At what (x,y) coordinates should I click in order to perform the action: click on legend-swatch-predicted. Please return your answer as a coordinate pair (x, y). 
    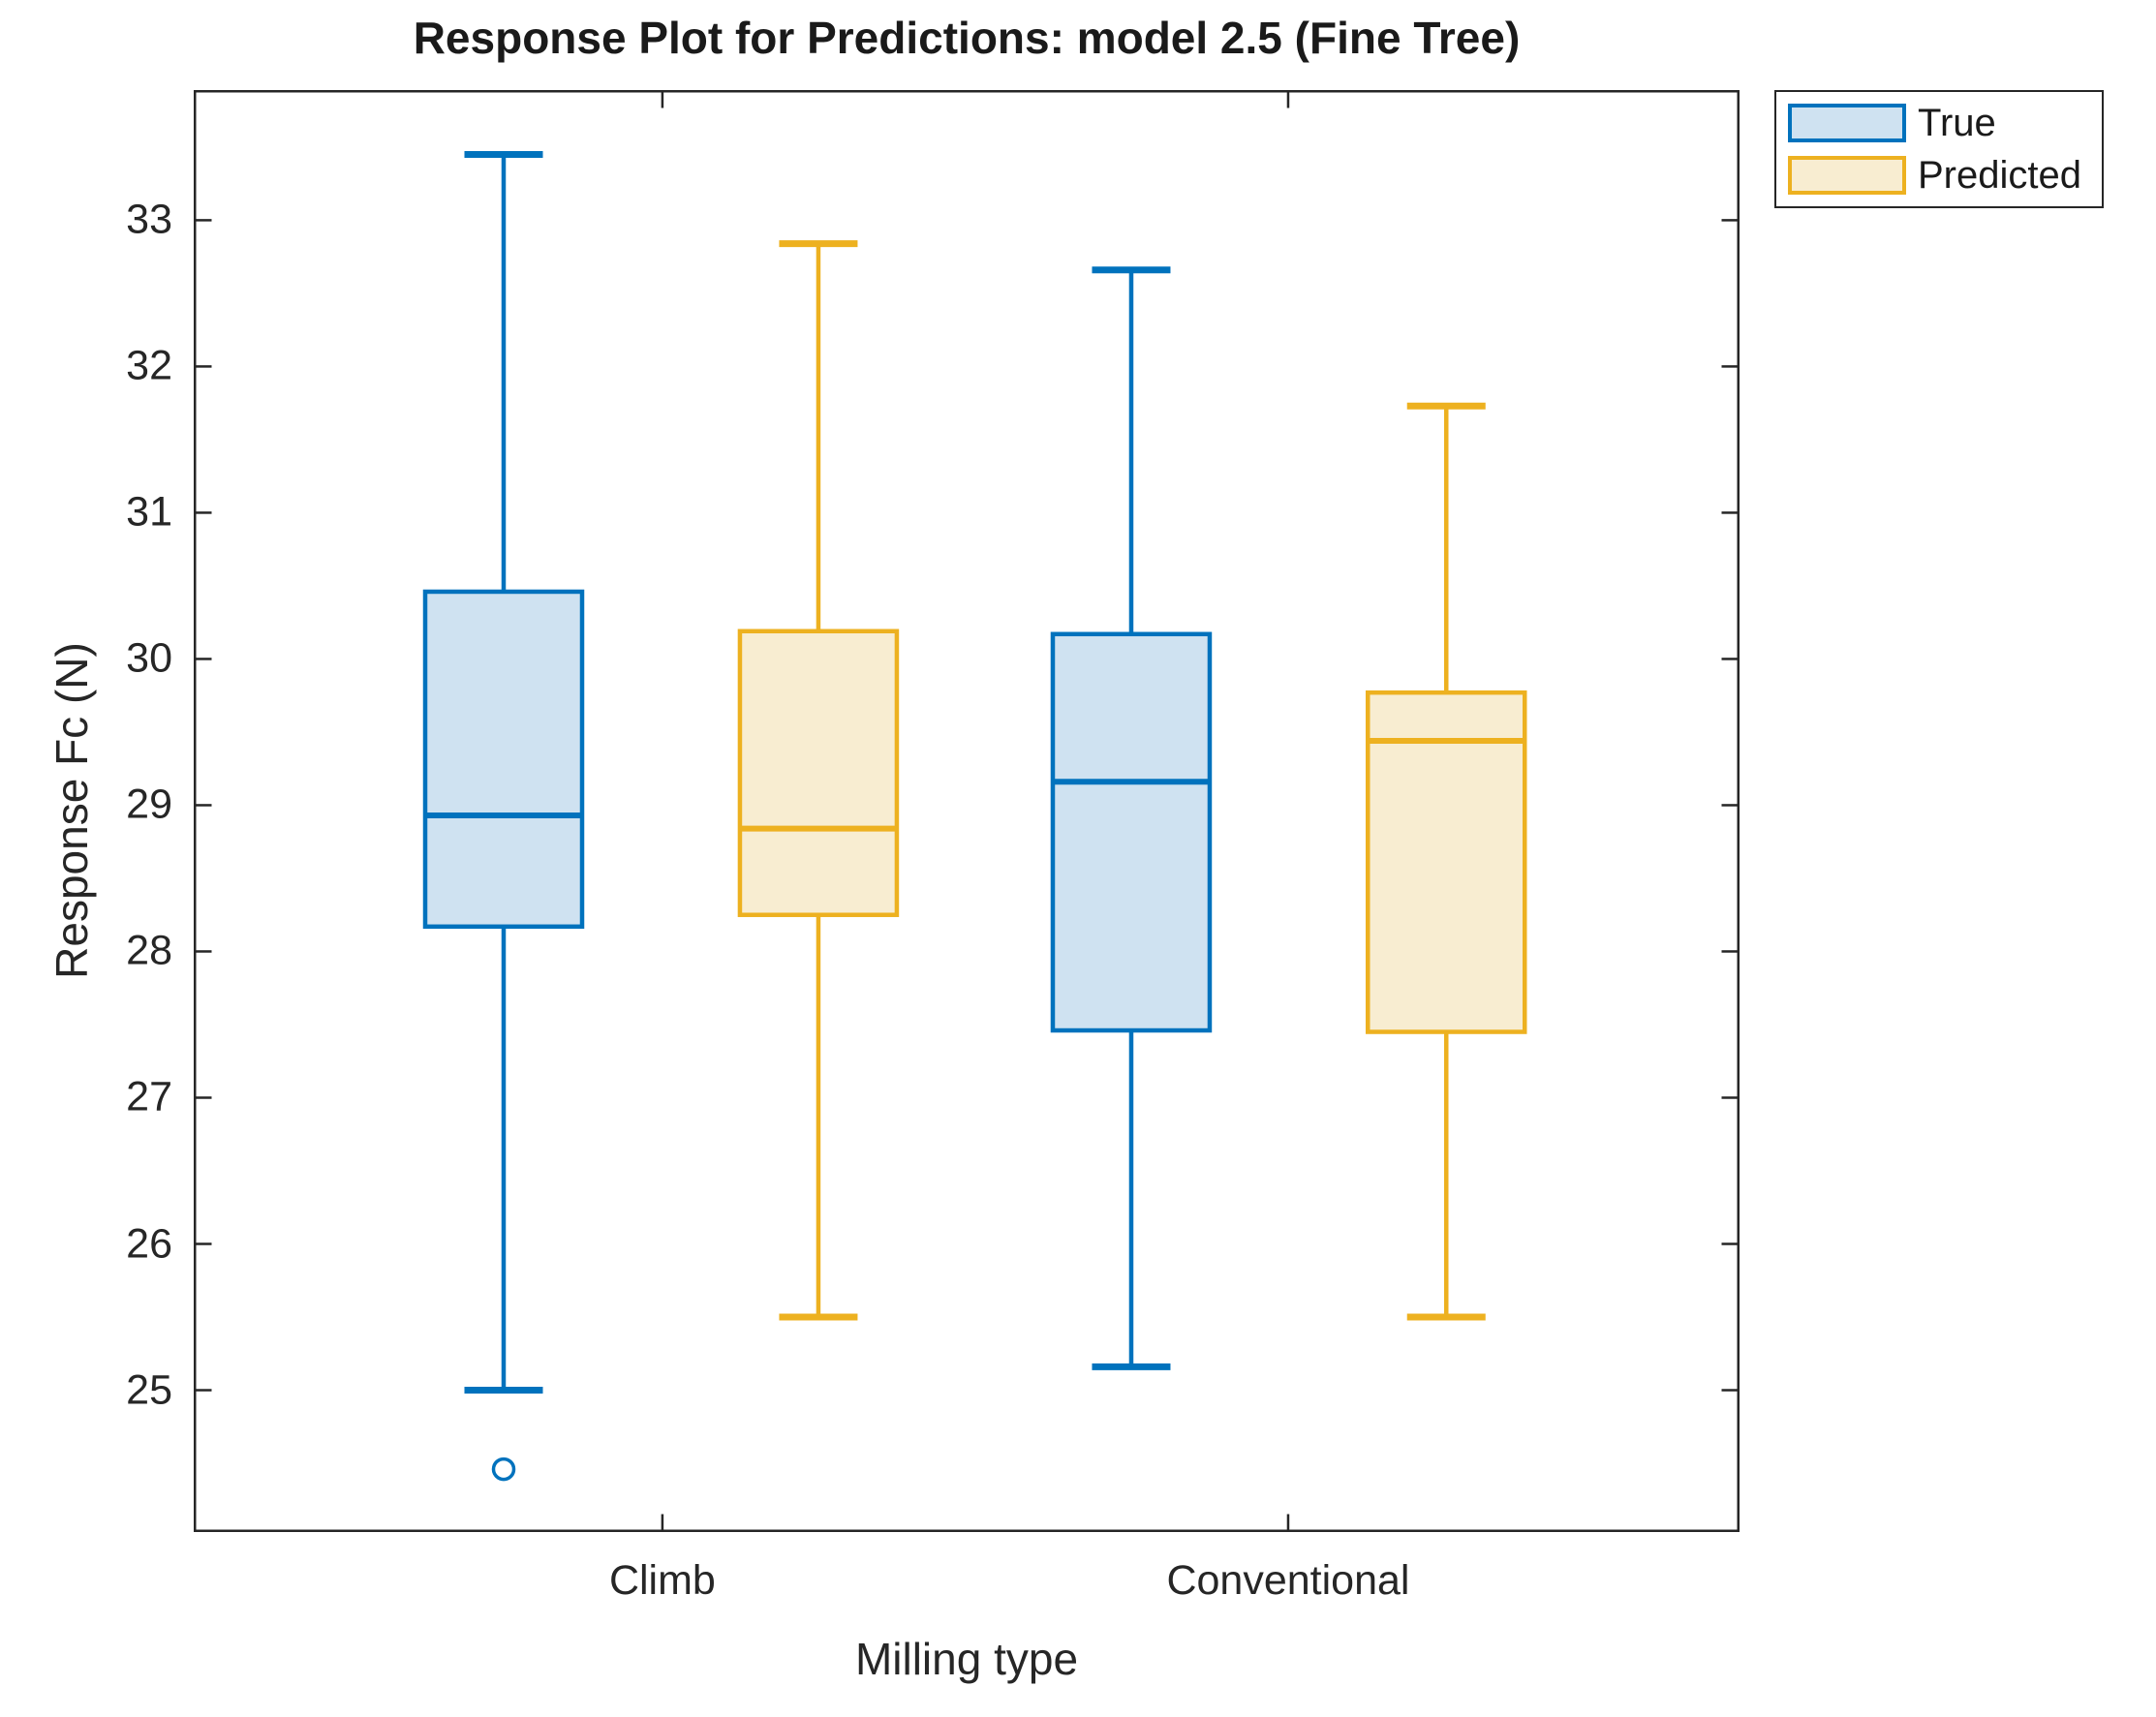
    Looking at the image, I should click on (1847, 175).